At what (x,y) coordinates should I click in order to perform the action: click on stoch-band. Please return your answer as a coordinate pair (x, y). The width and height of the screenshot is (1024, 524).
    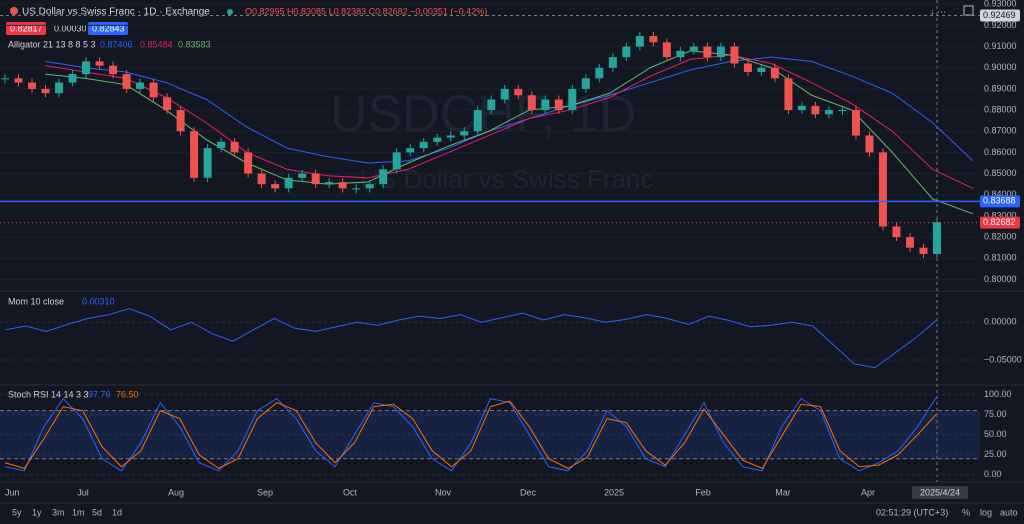
    Looking at the image, I should click on (490, 434).